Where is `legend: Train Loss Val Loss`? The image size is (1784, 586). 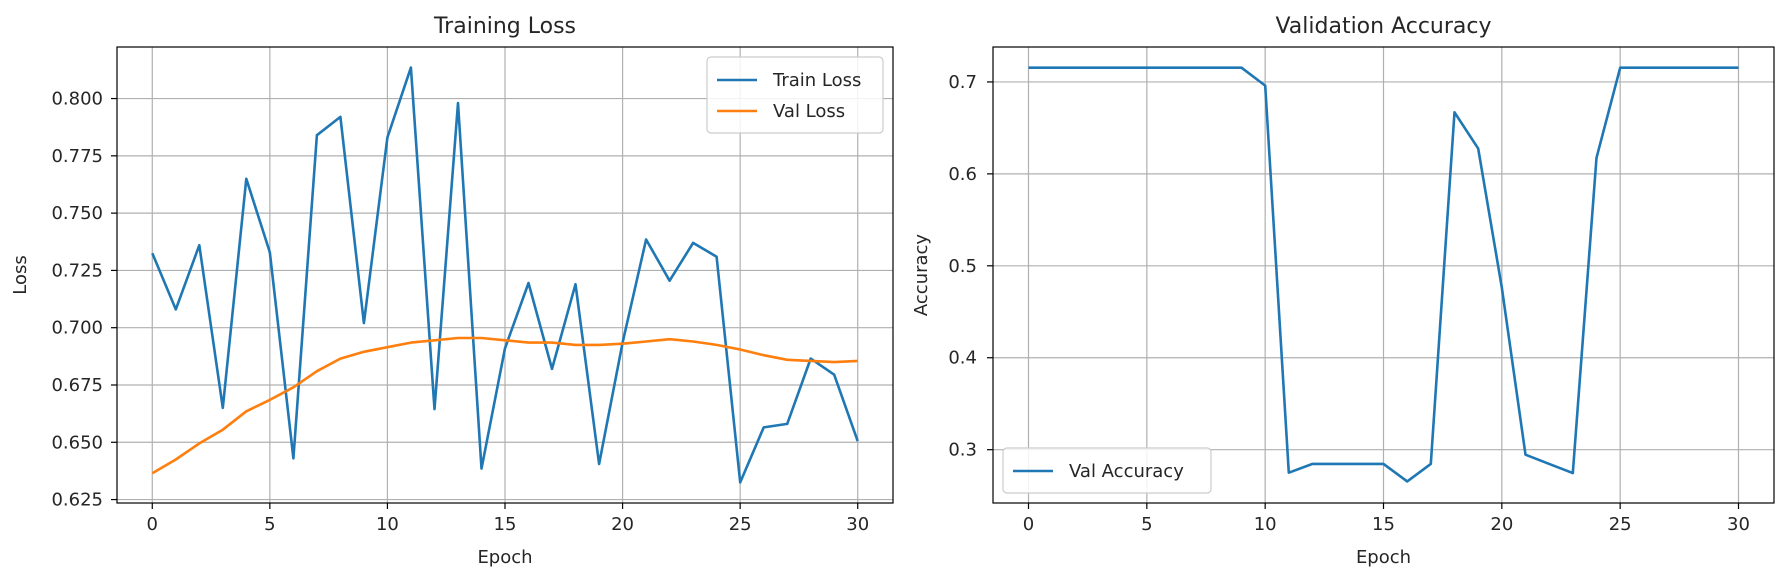 legend: Train Loss Val Loss is located at coordinates (795, 95).